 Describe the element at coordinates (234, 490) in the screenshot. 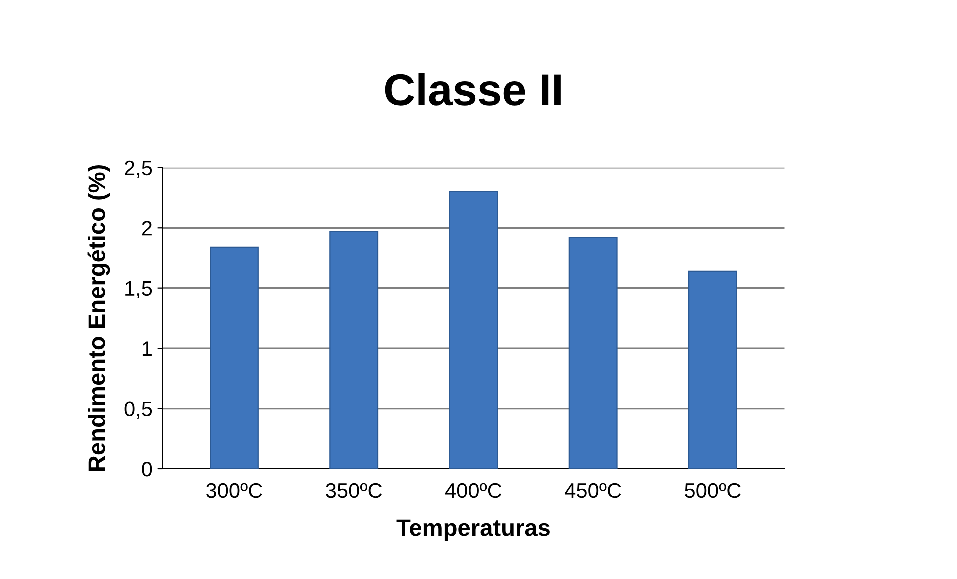

I see `x-tick-label: 300ºC` at that location.